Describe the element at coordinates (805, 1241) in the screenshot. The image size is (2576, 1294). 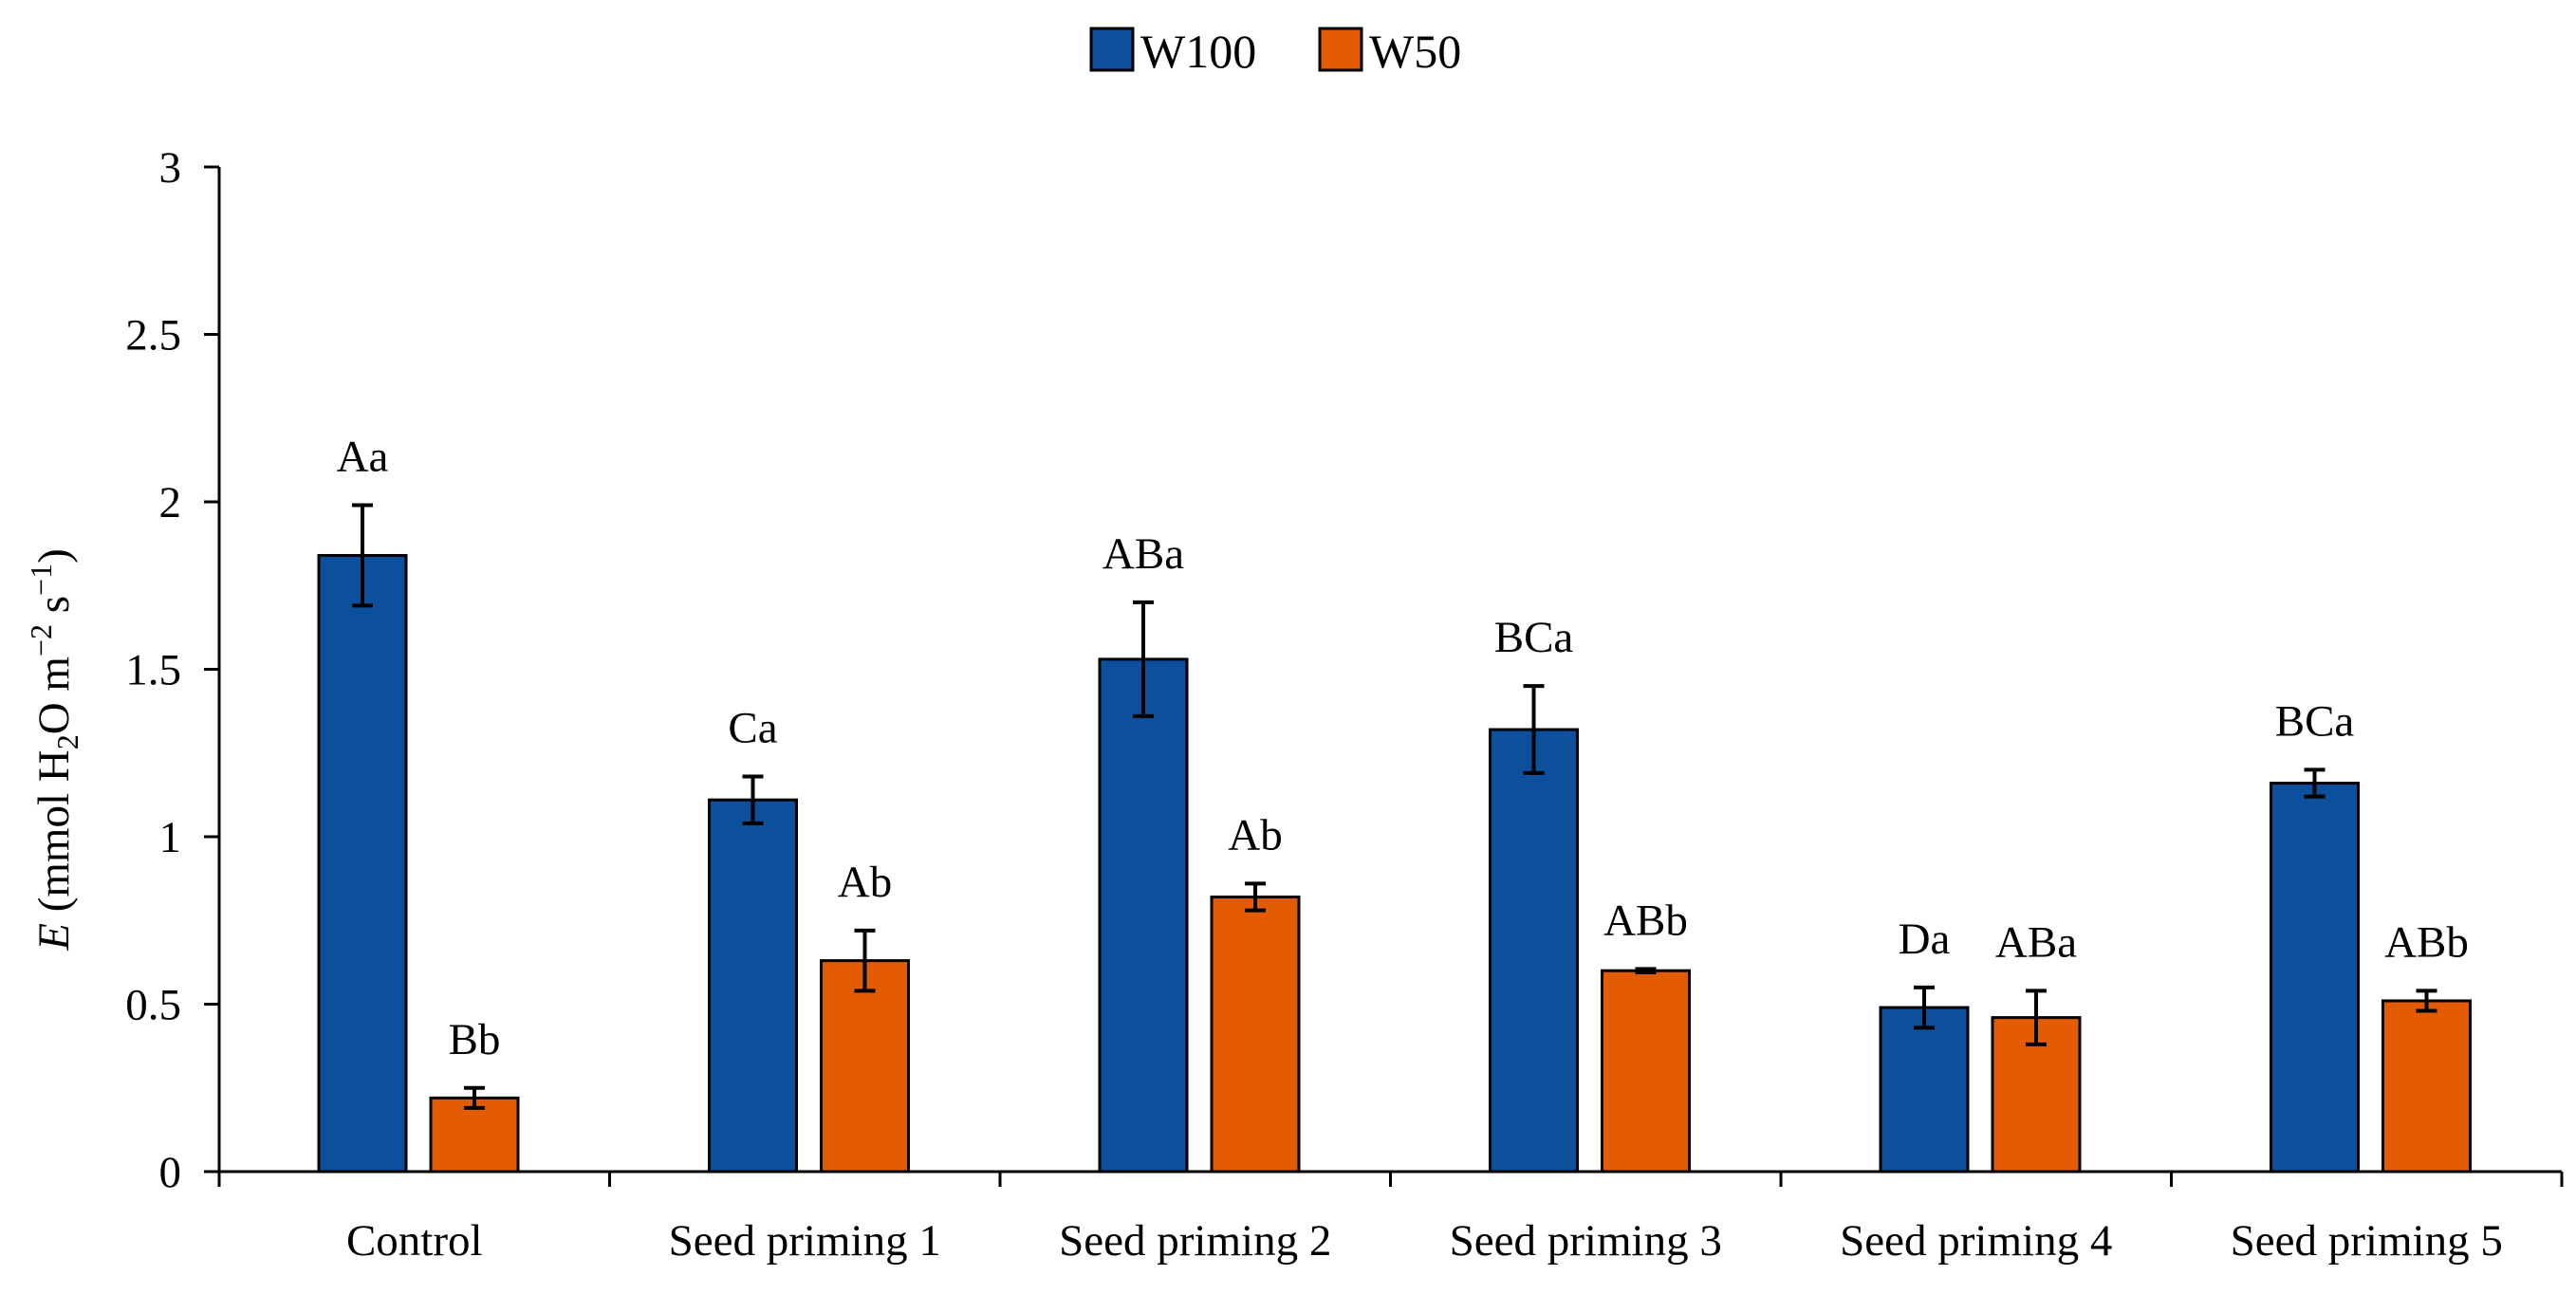
I see `x-category-label: Seed priming 1` at that location.